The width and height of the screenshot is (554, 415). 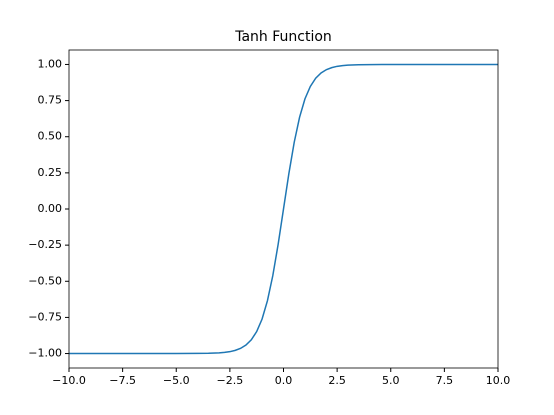 I want to click on x-tick-label: 5.0, so click(x=391, y=380).